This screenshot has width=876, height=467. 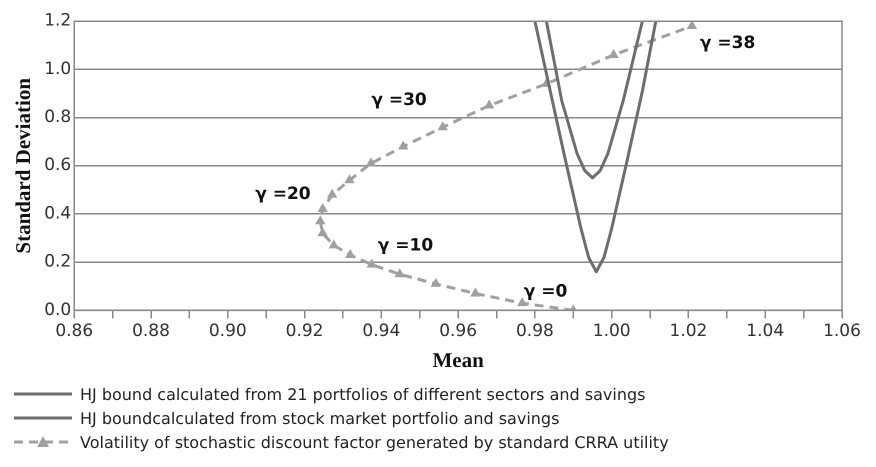 What do you see at coordinates (320, 418) in the screenshot?
I see `legend-label: HJ boundcalculated from stock market portfolio and savings` at bounding box center [320, 418].